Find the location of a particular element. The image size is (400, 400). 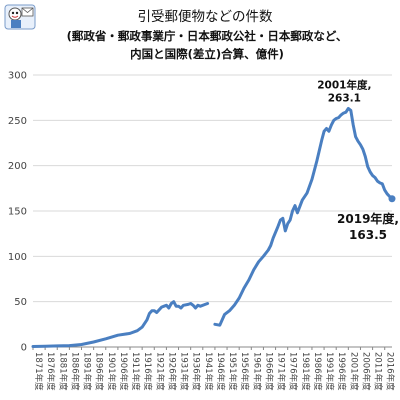

x-tick-label: 2006年度 is located at coordinates (365, 371).